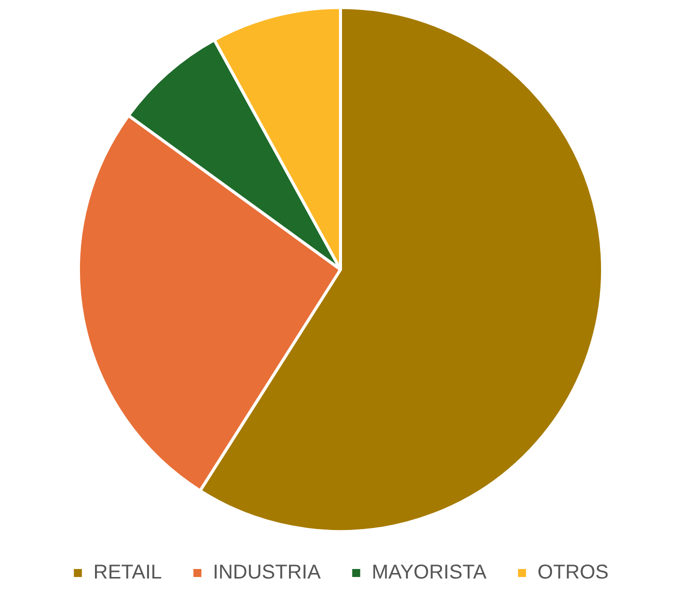  Describe the element at coordinates (267, 573) in the screenshot. I see `legend-label: INDUSTRIA` at that location.